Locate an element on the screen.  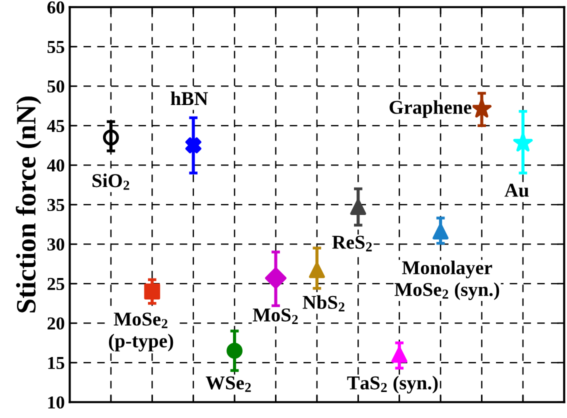
y-tick-label: 25 is located at coordinates (56, 284).